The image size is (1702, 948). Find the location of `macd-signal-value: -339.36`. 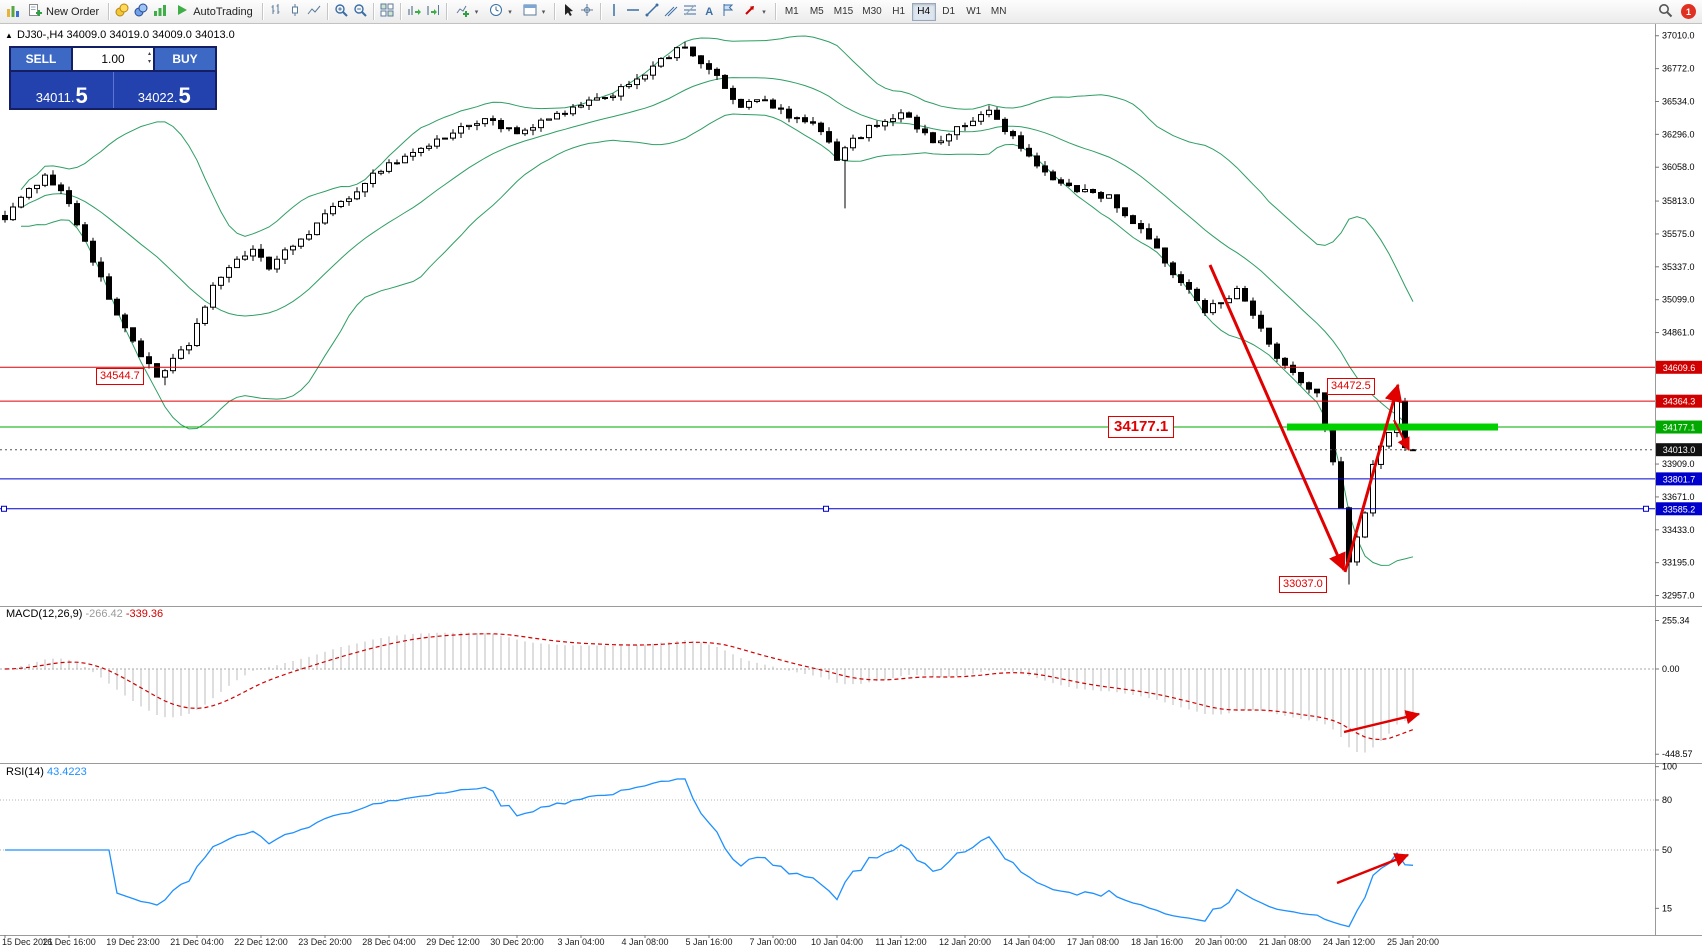

macd-signal-value: -339.36 is located at coordinates (144, 614).